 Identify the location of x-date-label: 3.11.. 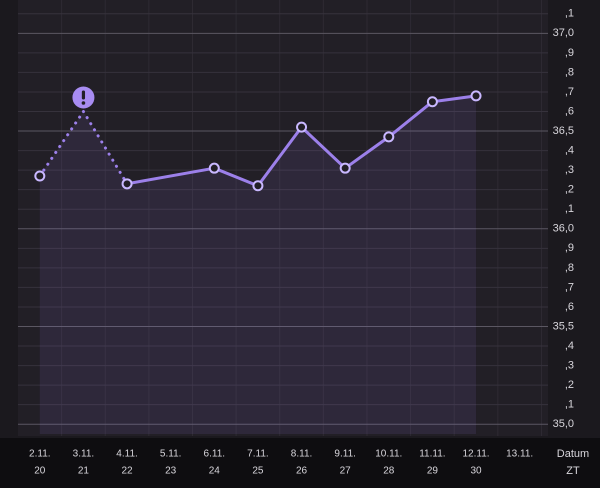
(84, 454).